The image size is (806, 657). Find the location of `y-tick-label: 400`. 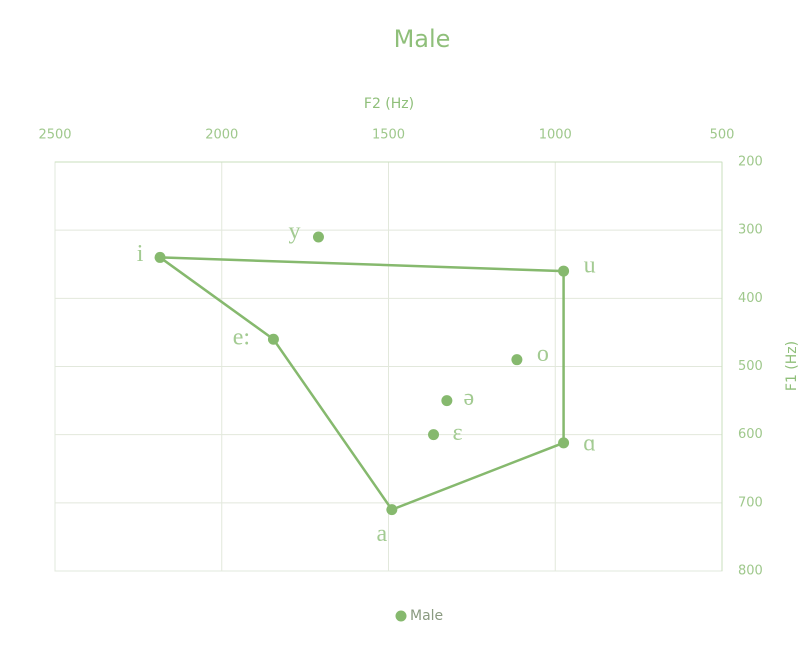

y-tick-label: 400 is located at coordinates (750, 298).